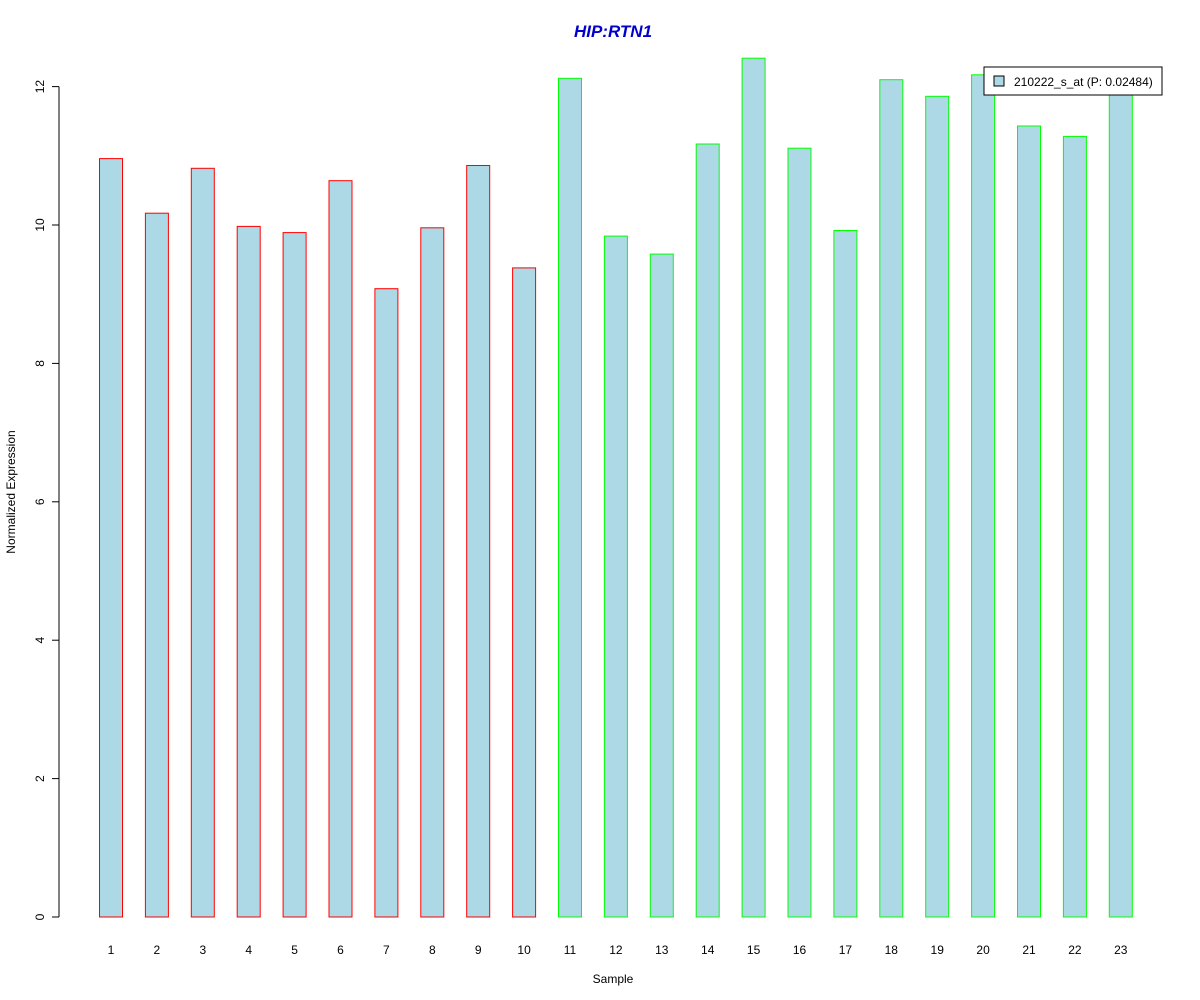 The width and height of the screenshot is (1200, 1000). I want to click on x-tick-label: 11, so click(570, 950).